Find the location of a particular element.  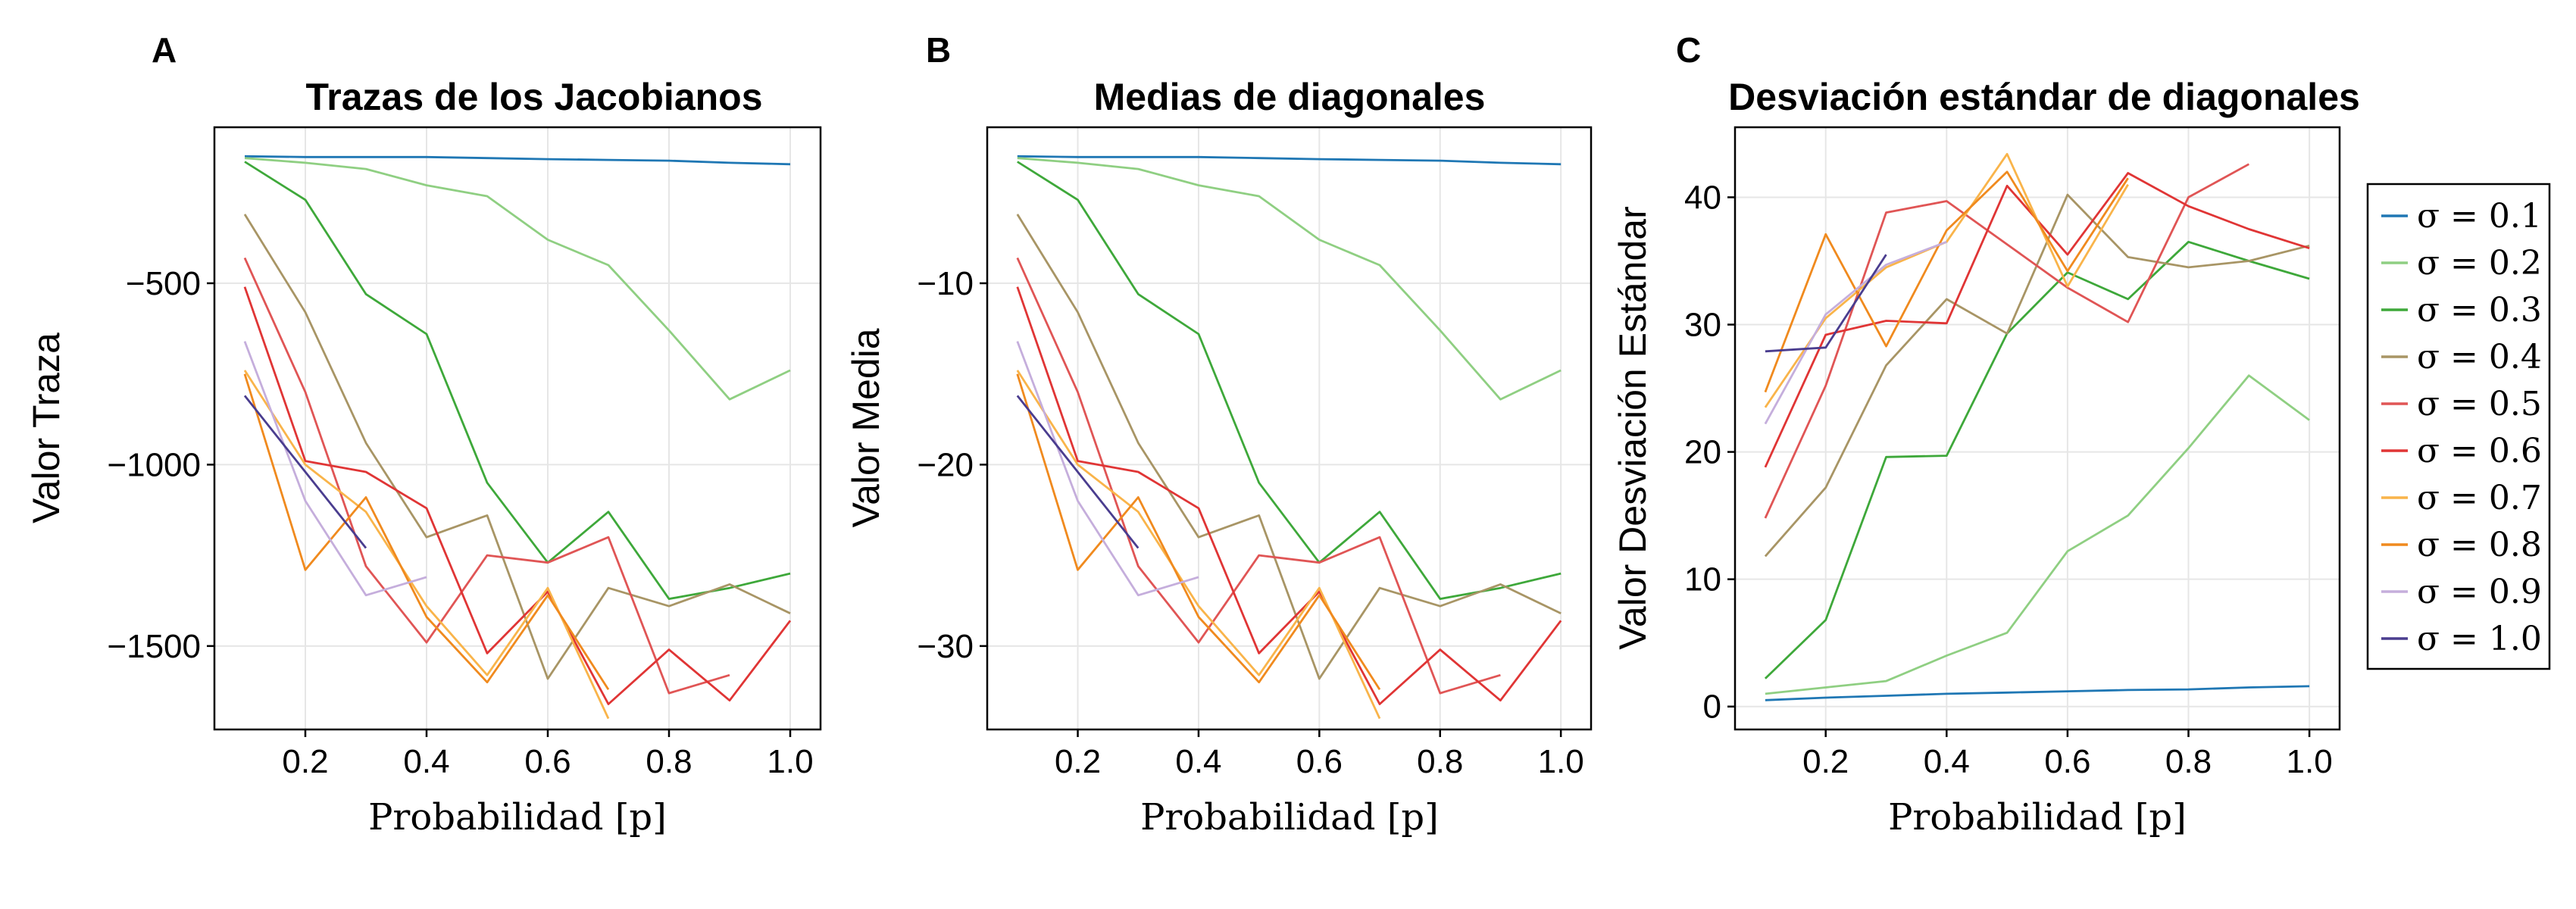

legend-label: σ = 0.9 is located at coordinates (2479, 592).